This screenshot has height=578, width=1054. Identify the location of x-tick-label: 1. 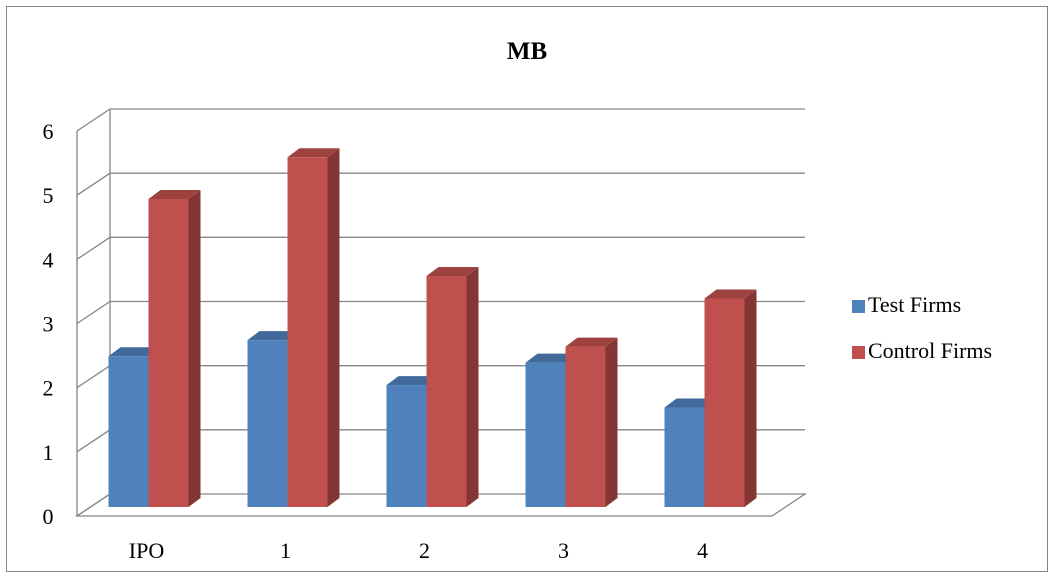
(285, 550).